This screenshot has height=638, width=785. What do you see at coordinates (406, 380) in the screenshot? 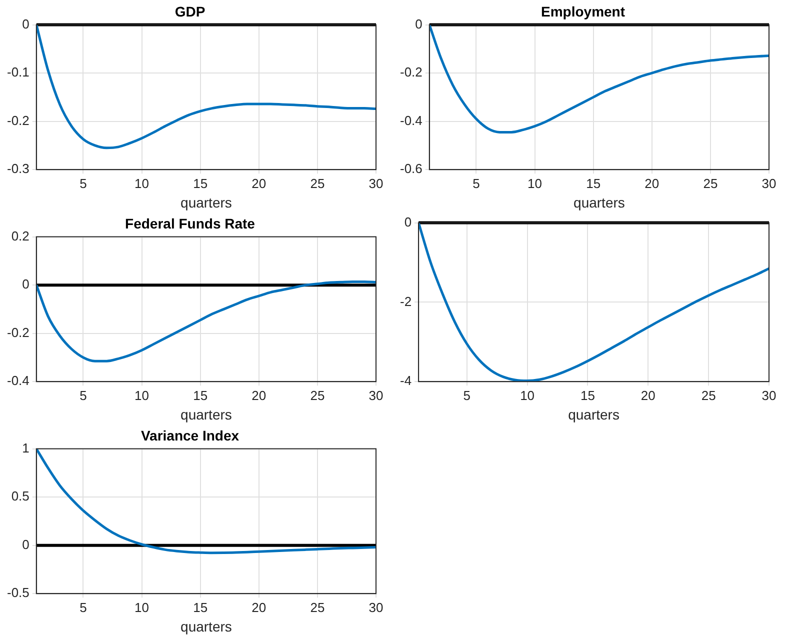
I see `y-tick-label: -4` at bounding box center [406, 380].